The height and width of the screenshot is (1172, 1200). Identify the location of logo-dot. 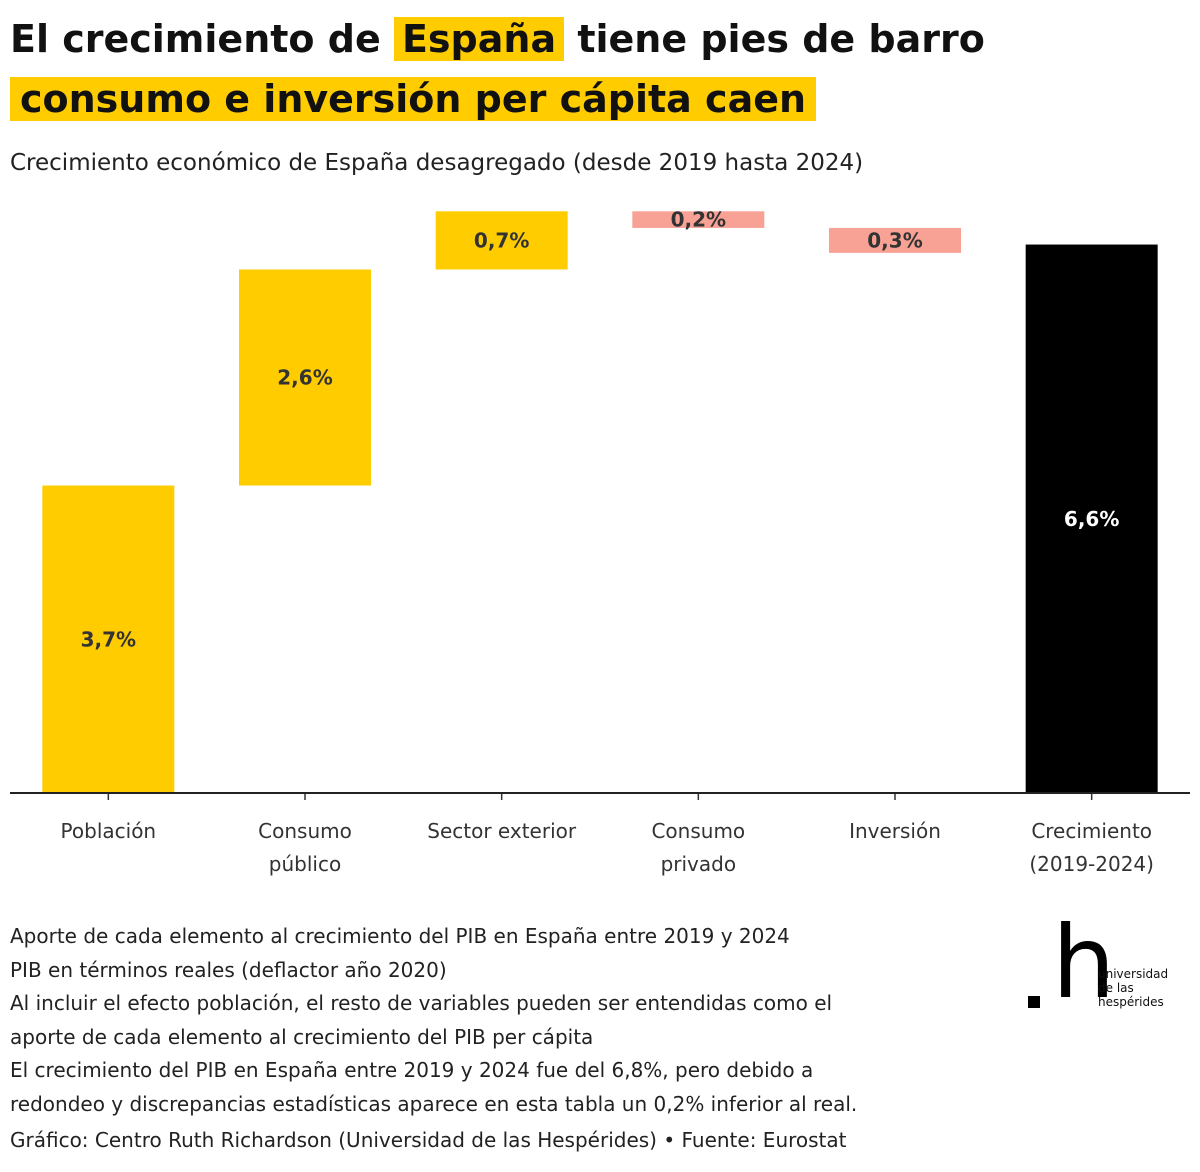
(1034, 1002).